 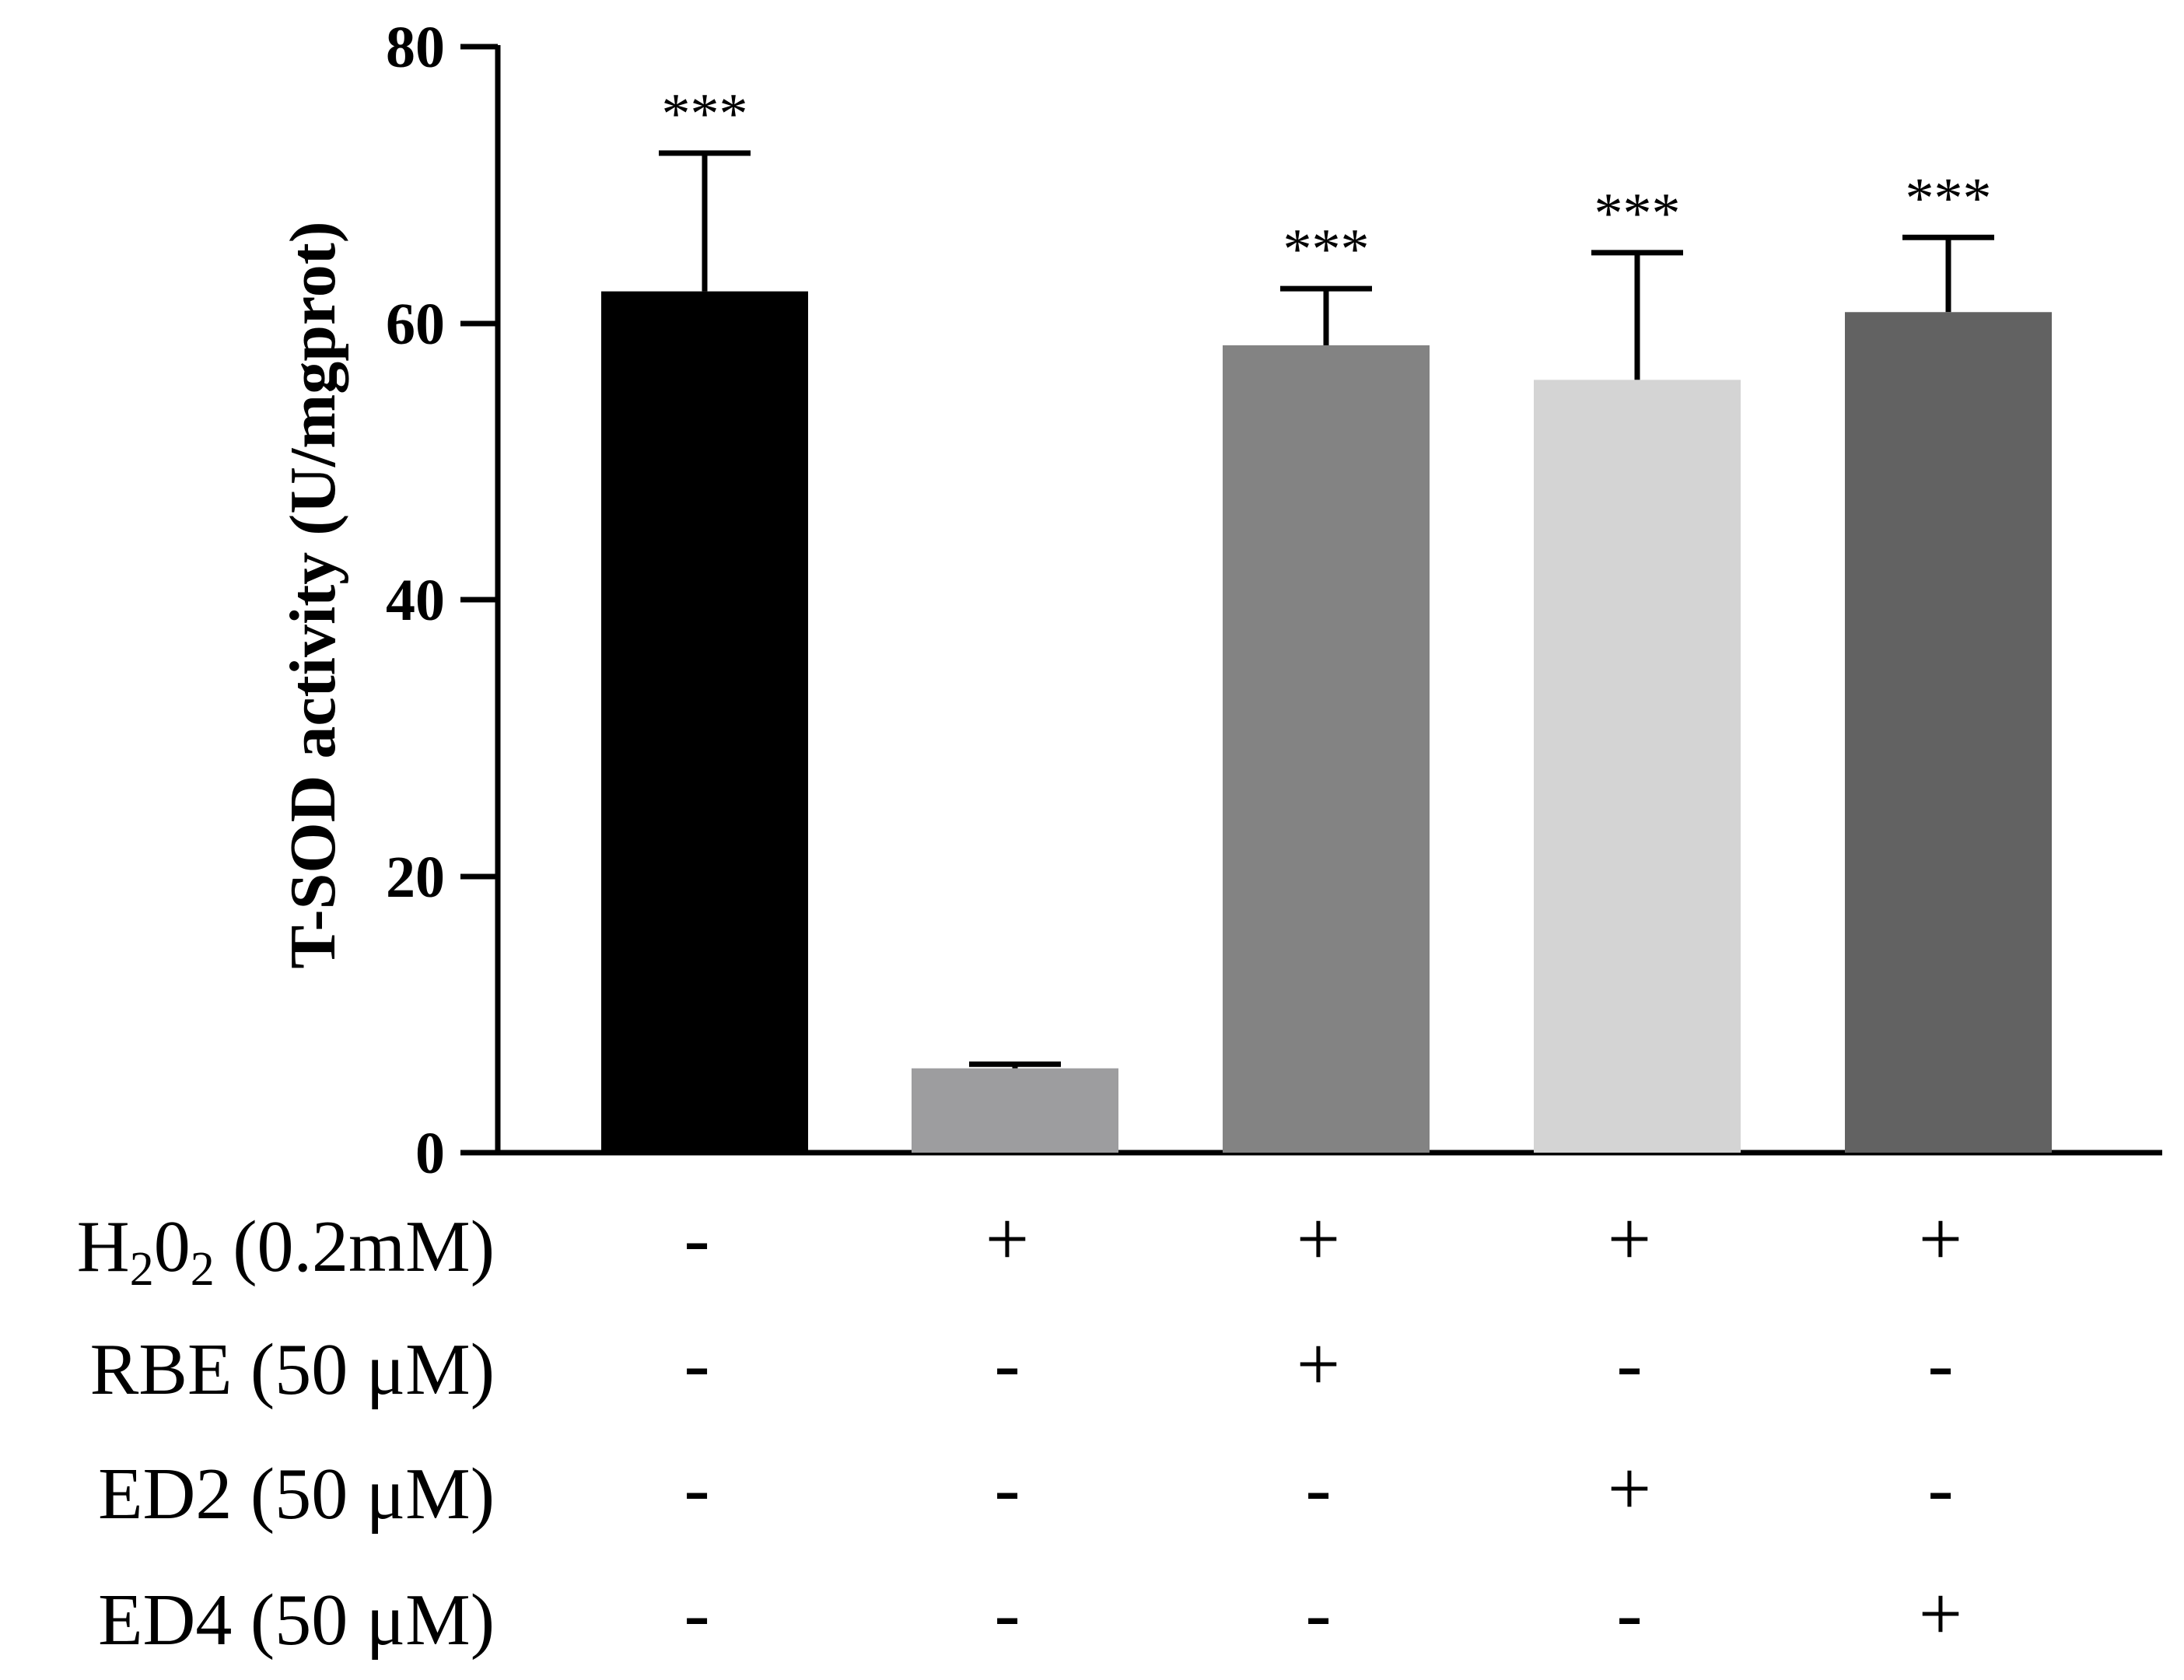 What do you see at coordinates (296, 1495) in the screenshot?
I see `treatment-row-label-ed2: ED2 (50 μM)` at bounding box center [296, 1495].